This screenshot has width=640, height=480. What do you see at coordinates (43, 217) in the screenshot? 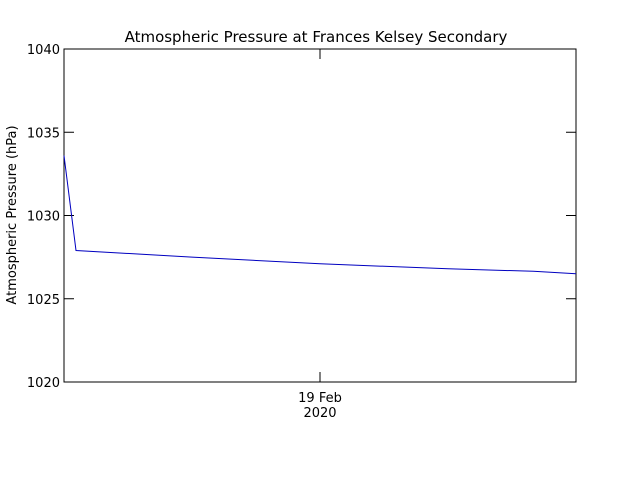
I see `y-tick-label: 1030` at bounding box center [43, 217].